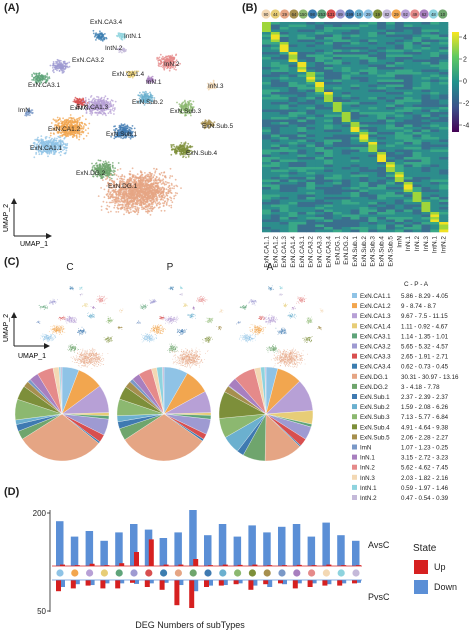  What do you see at coordinates (210, 583) in the screenshot?
I see `bar-pvsc-down` at bounding box center [210, 583].